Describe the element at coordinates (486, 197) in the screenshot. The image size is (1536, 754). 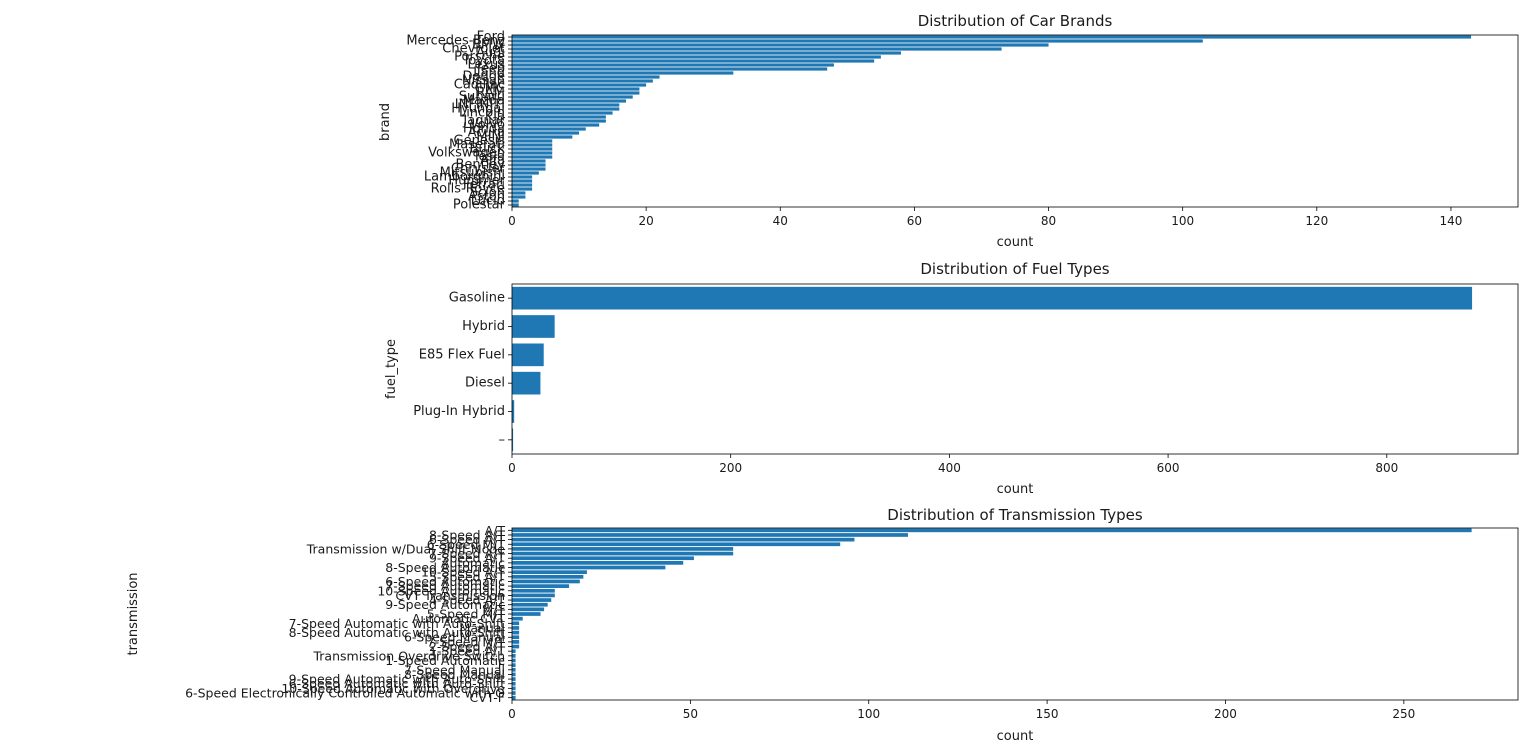
I see `y-tick-label: Aston` at that location.